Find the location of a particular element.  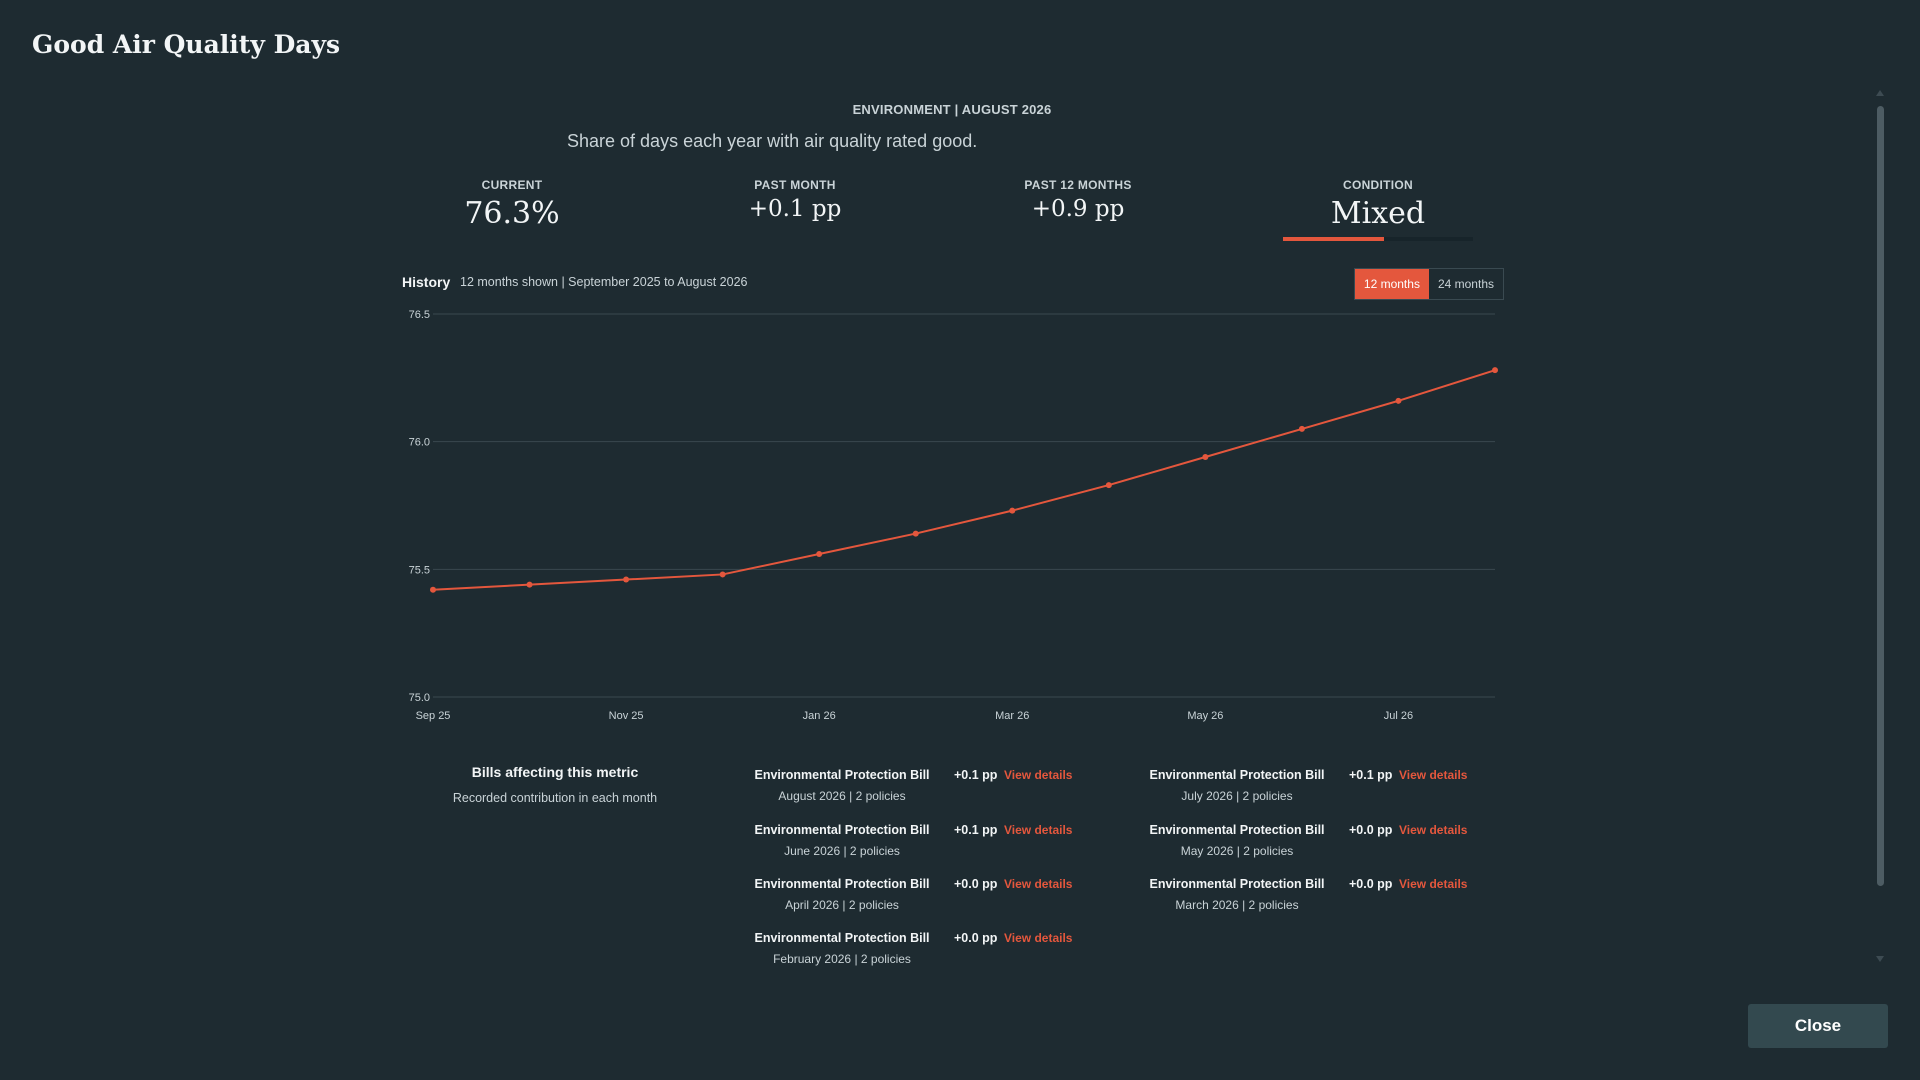

stat-current: CURRENT 76.3% is located at coordinates (512, 204).